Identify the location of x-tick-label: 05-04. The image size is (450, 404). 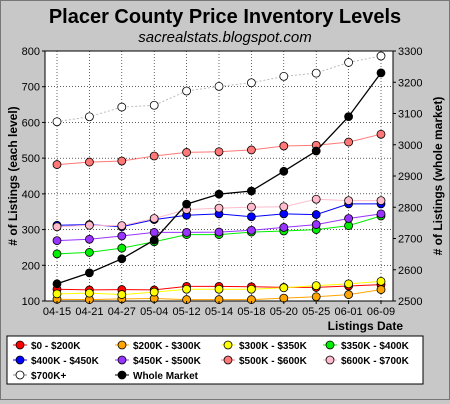
(154, 312).